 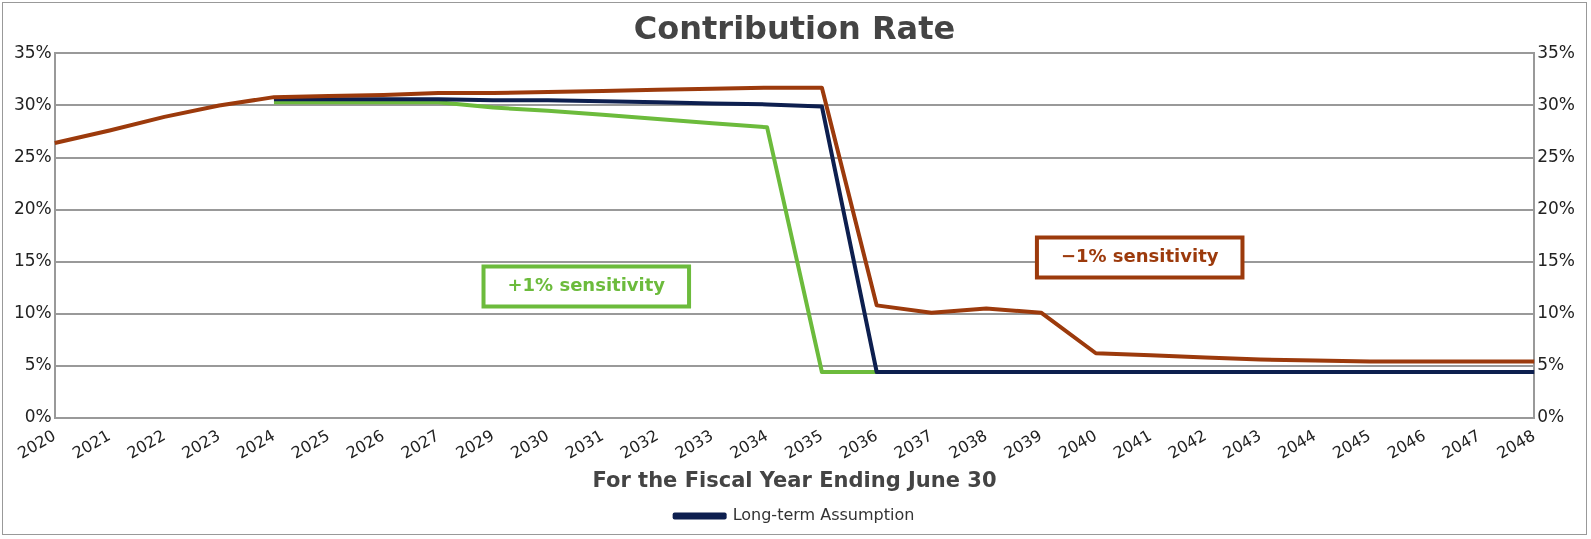 What do you see at coordinates (1551, 364) in the screenshot?
I see `y2-tick-label: 5%` at bounding box center [1551, 364].